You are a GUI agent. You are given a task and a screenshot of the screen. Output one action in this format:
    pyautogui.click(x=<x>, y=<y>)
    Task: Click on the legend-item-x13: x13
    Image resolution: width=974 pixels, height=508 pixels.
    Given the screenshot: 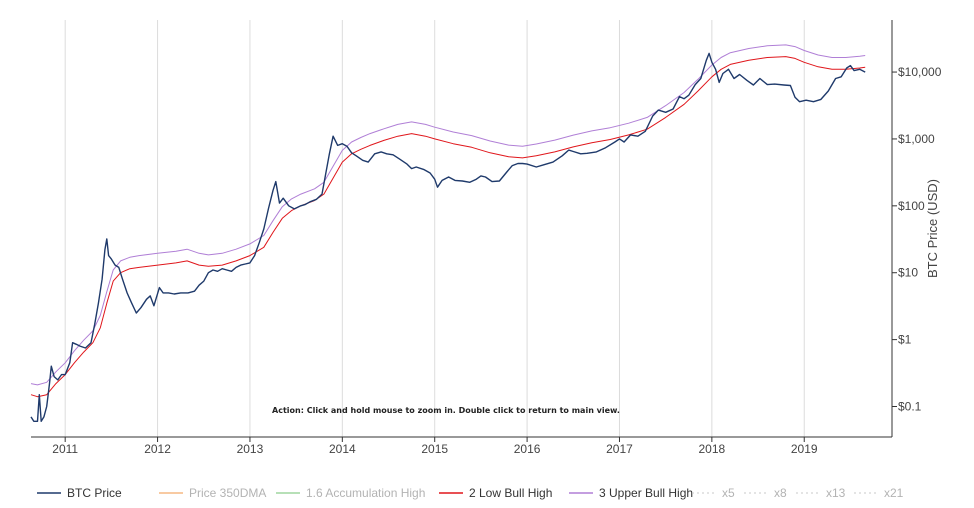 What is the action you would take?
    pyautogui.click(x=821, y=493)
    